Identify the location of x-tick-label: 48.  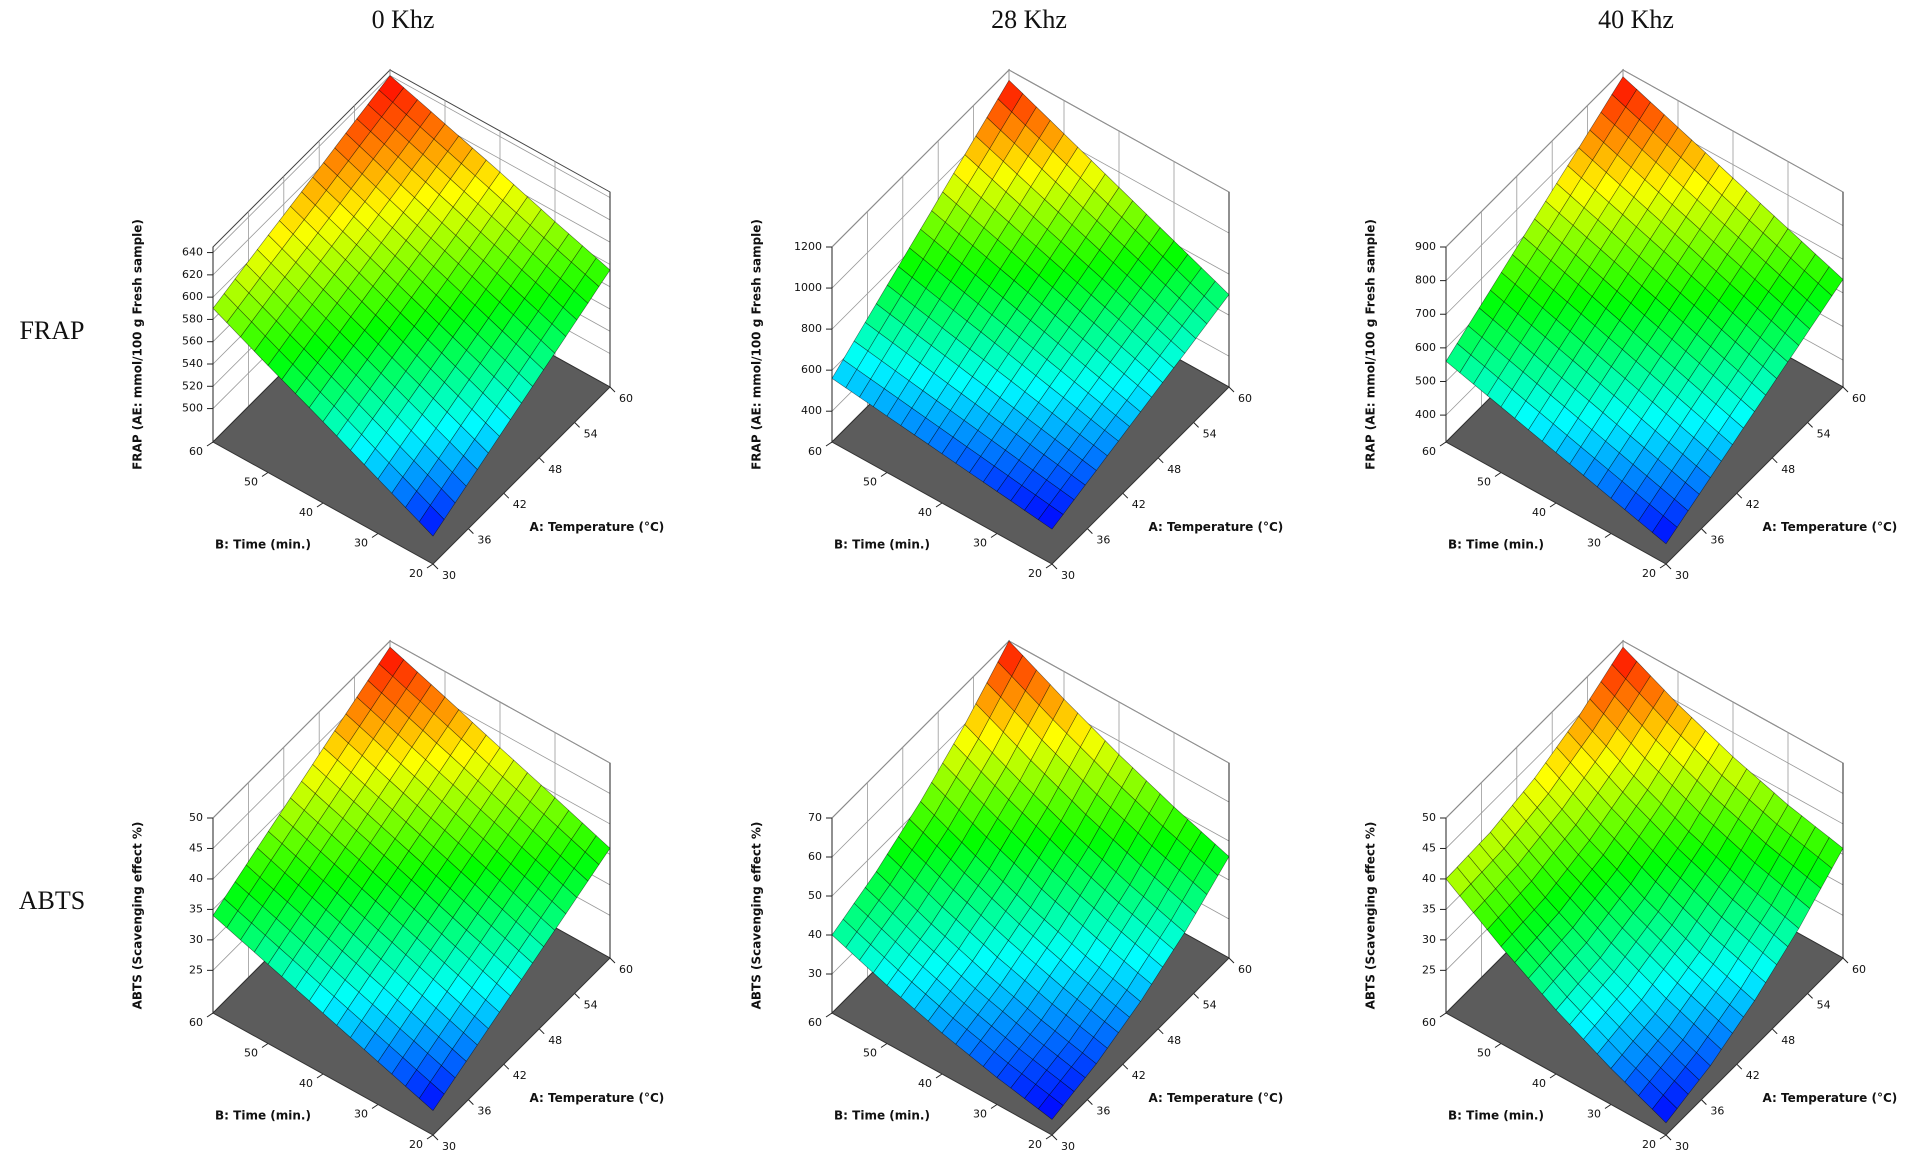
(1788, 469).